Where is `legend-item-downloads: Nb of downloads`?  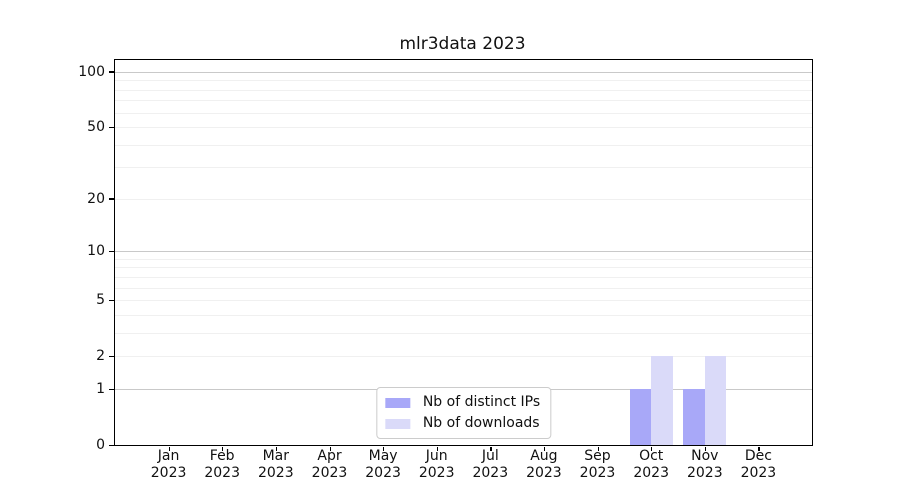 legend-item-downloads: Nb of downloads is located at coordinates (462, 423).